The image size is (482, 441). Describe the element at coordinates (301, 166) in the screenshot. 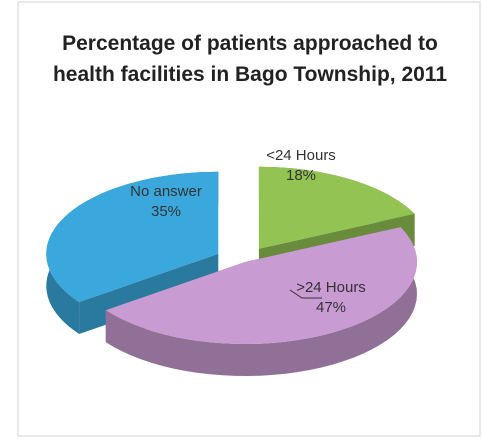

I see `data-label: <24 Hours 18%` at that location.